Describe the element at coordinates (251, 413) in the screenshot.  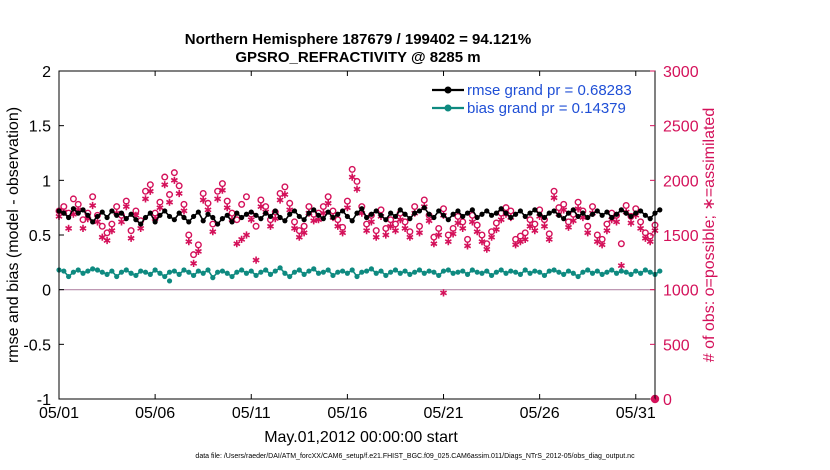
I see `x-tick-label: 05/11` at that location.